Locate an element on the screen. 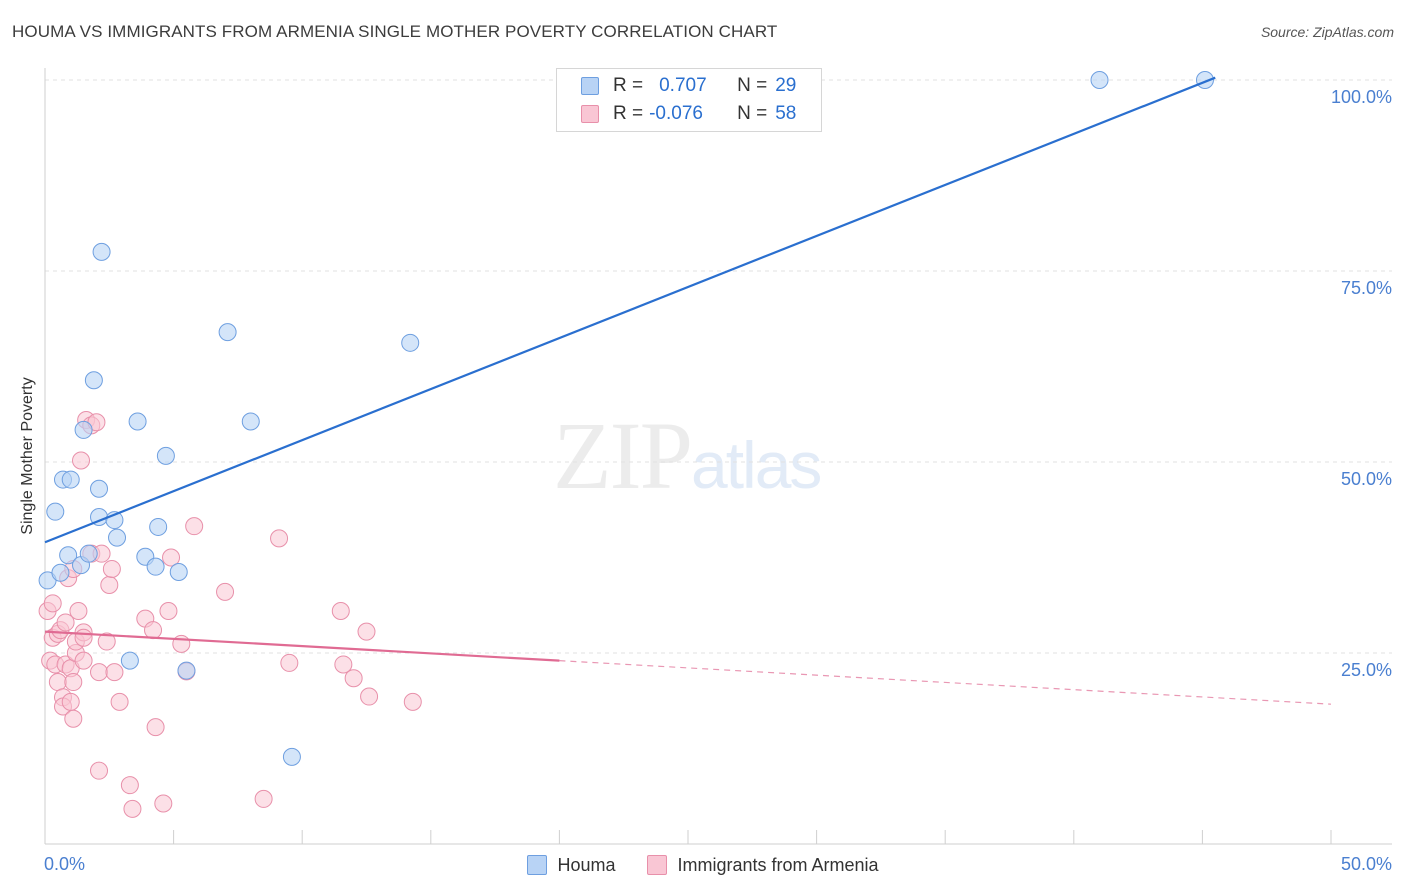 The width and height of the screenshot is (1406, 892). armenia-points is located at coordinates (230, 614).